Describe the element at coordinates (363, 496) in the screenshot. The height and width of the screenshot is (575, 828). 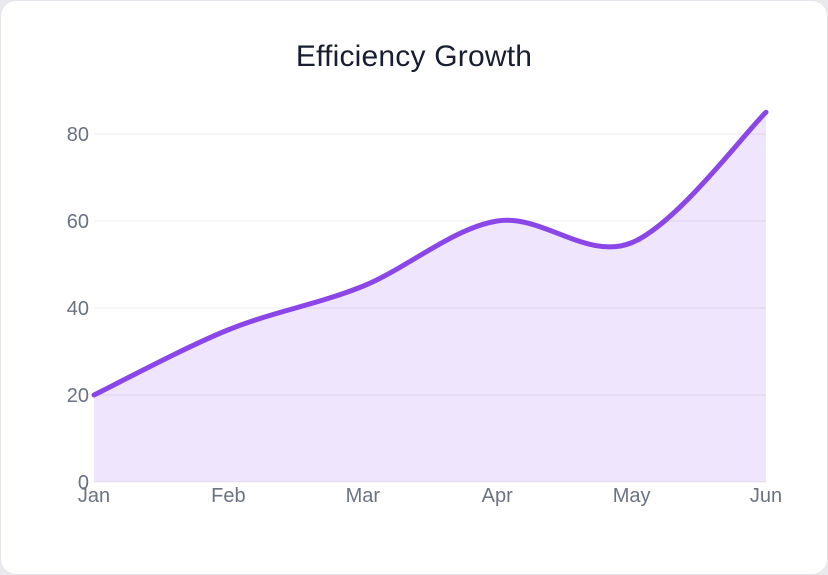
I see `x-axis-tick-label-mar: Mar` at that location.